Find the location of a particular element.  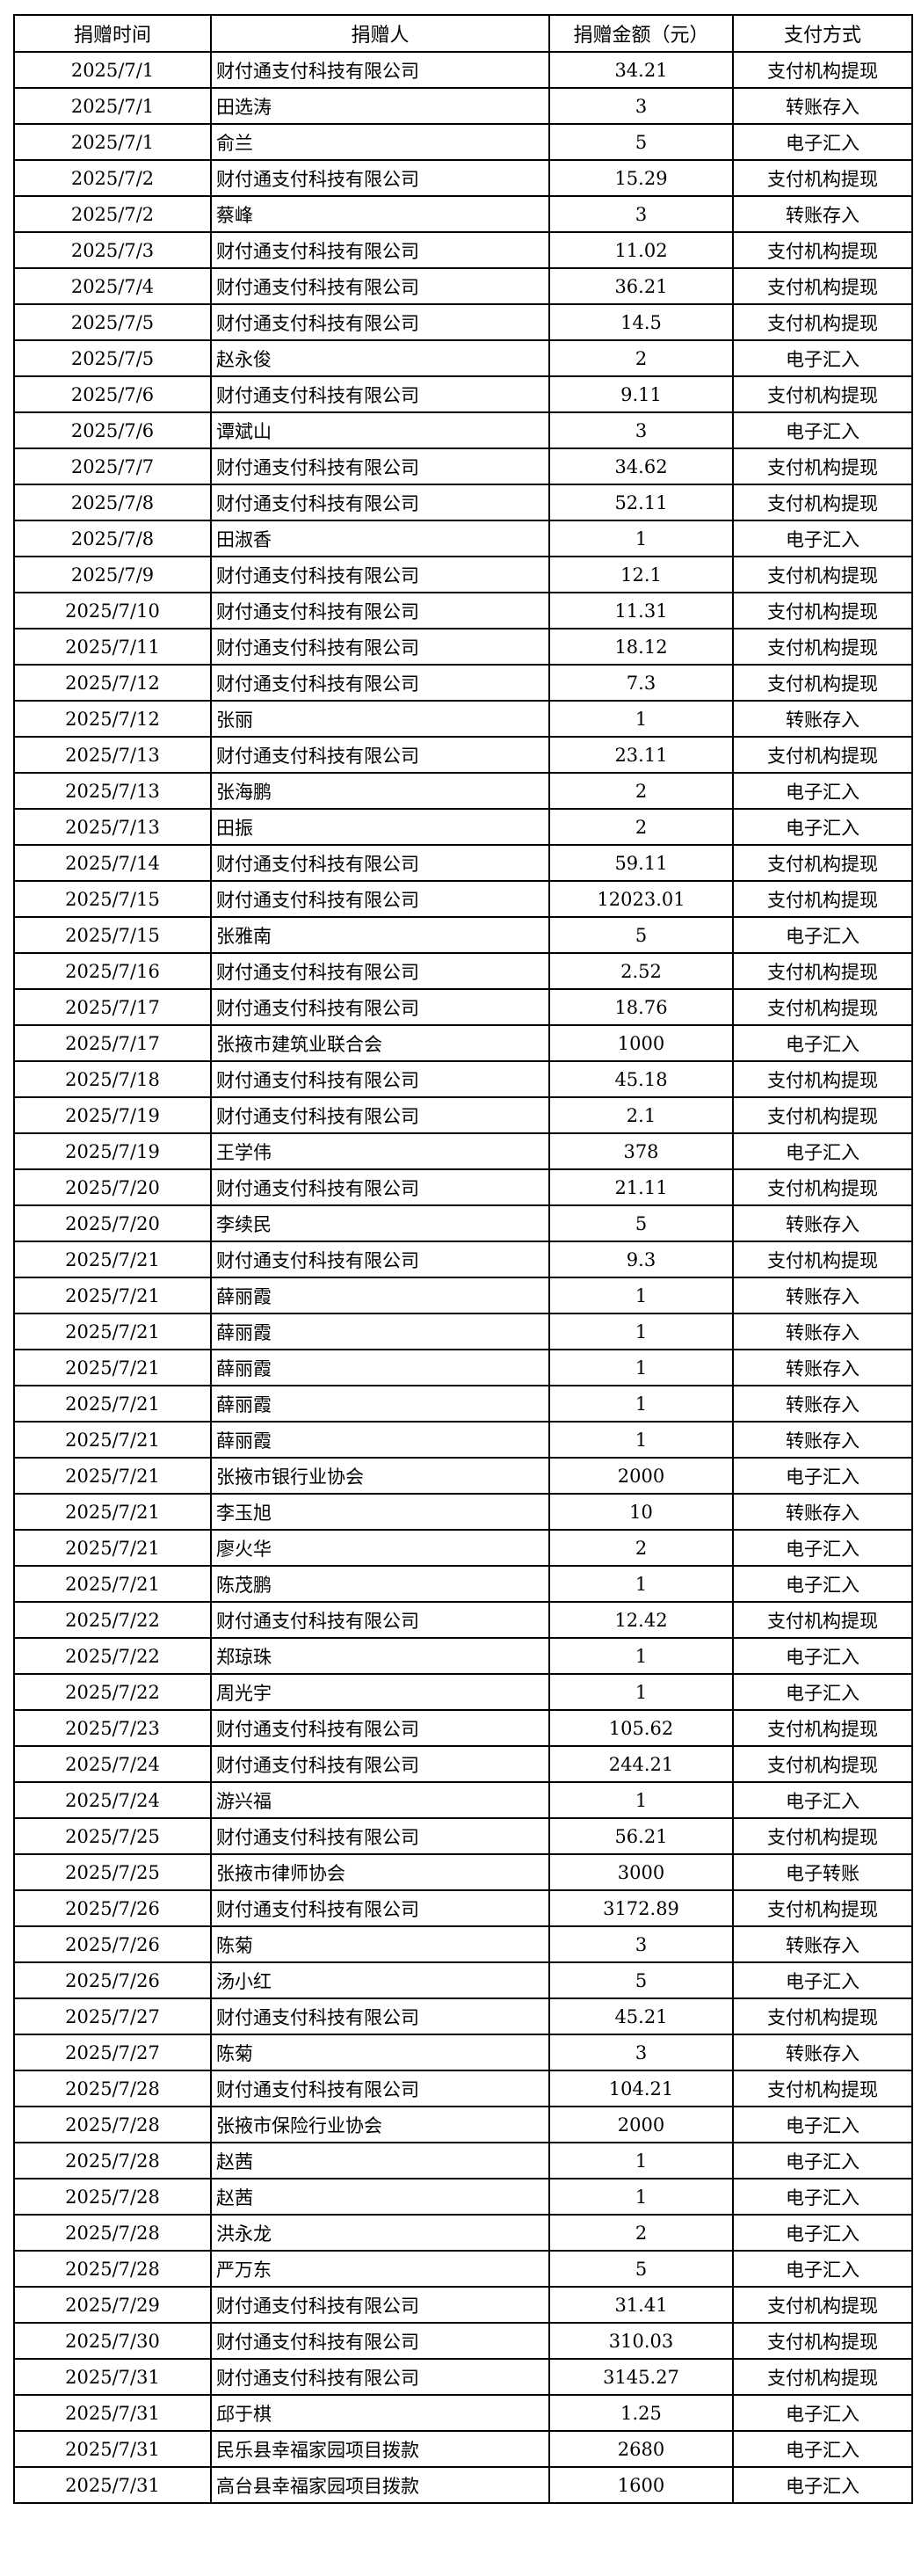

cell-amount: 378 is located at coordinates (641, 1151).